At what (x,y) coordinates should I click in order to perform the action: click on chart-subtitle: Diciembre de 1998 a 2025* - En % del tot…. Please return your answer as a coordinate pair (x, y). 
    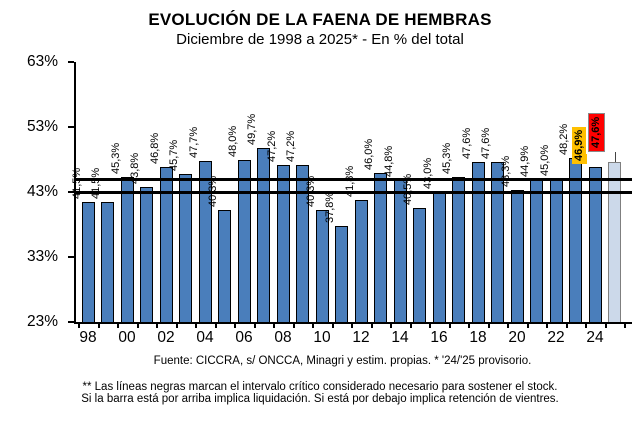
    Looking at the image, I should click on (320, 39).